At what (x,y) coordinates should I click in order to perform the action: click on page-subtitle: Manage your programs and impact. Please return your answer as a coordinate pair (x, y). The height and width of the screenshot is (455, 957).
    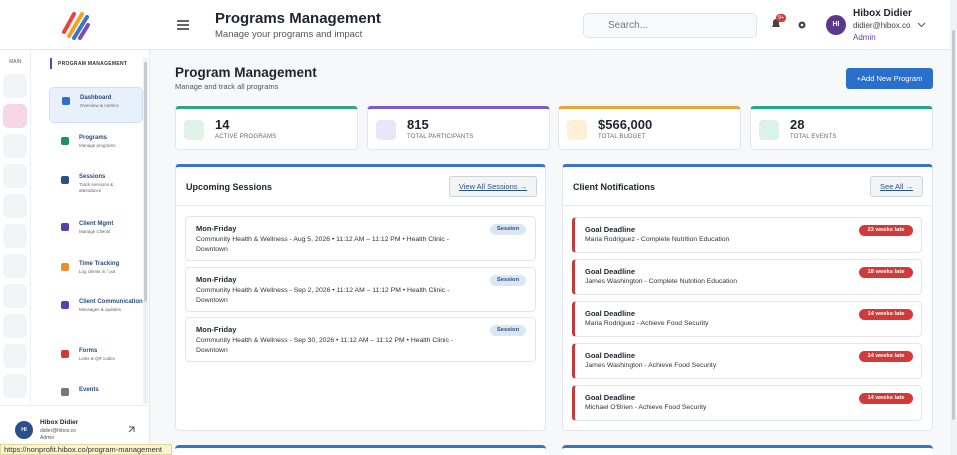
    Looking at the image, I should click on (289, 34).